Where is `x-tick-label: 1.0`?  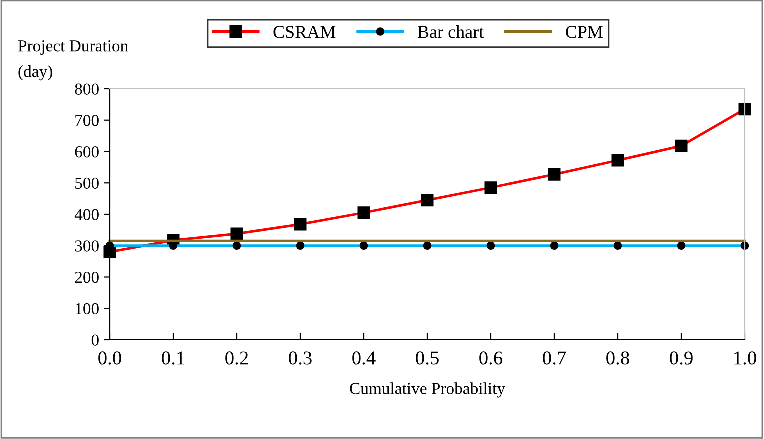 x-tick-label: 1.0 is located at coordinates (745, 358).